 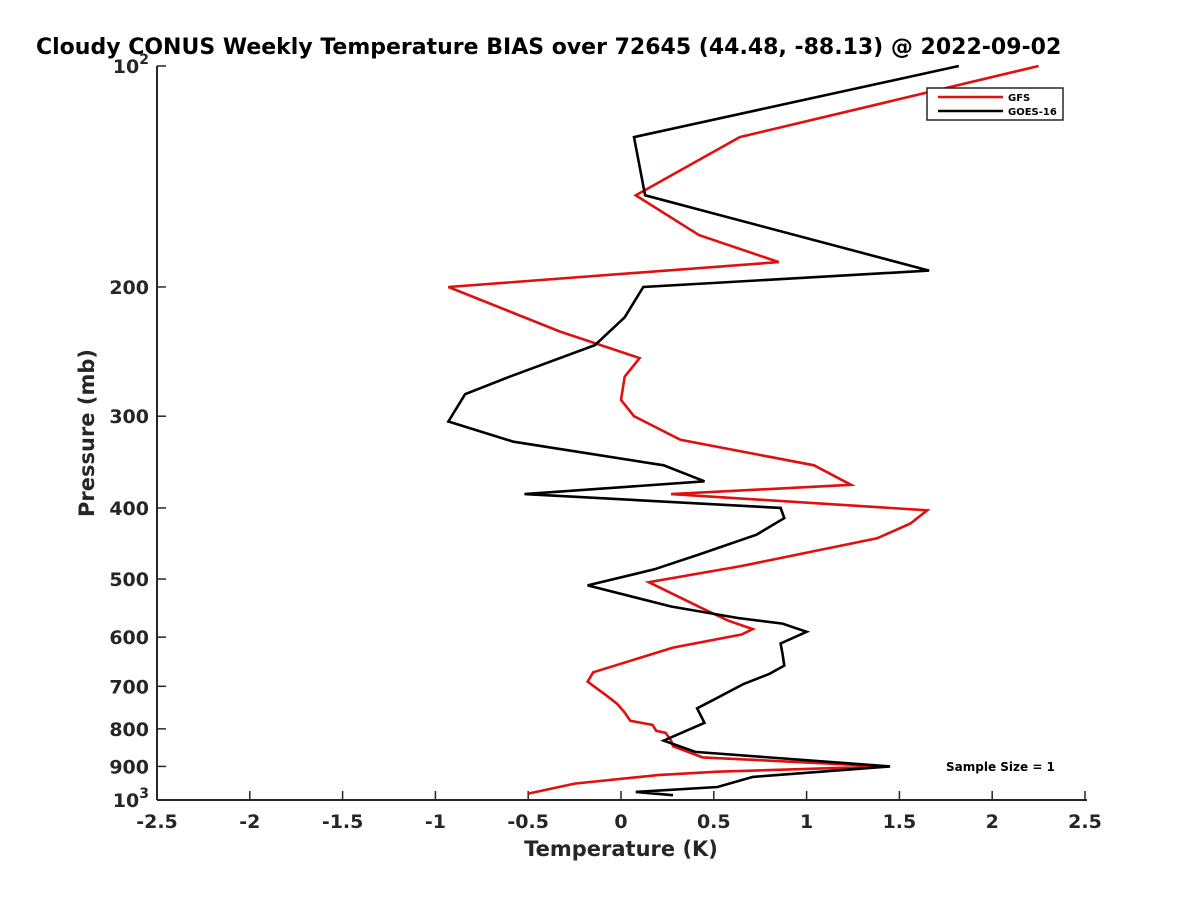 I want to click on x-axis-label: Temperature (K), so click(x=621, y=849).